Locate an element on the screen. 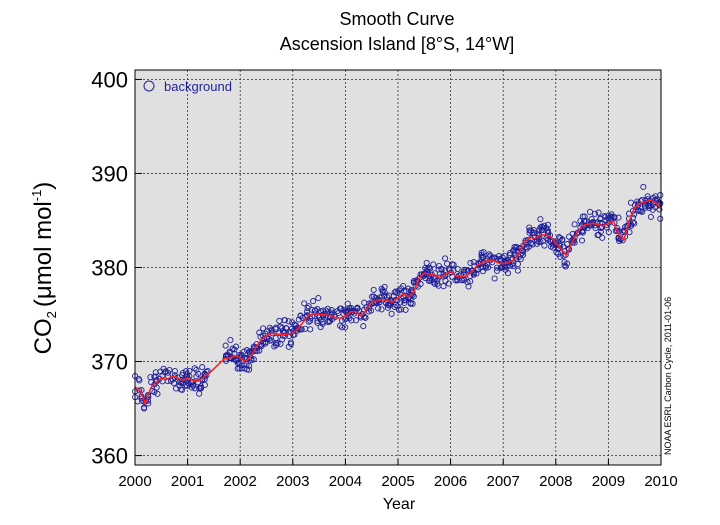 This screenshot has height=525, width=720. y-tick-label: 380 is located at coordinates (109, 268).